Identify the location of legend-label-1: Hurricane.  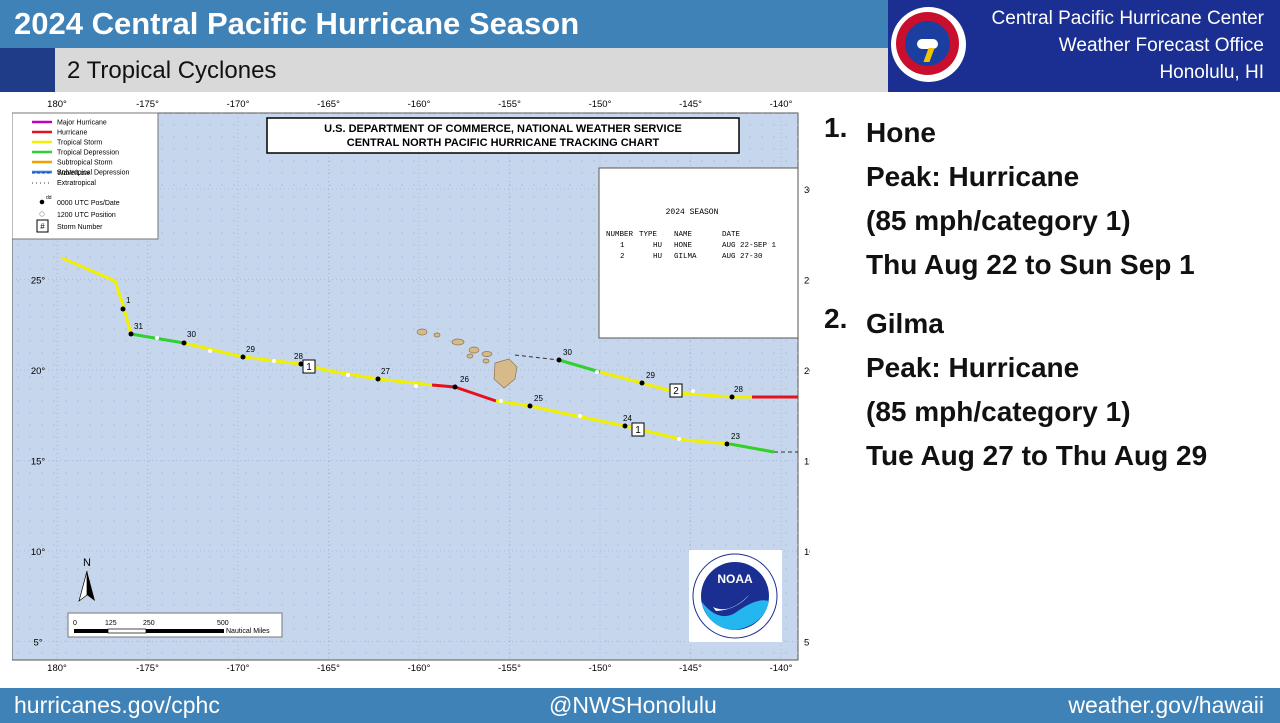
(72, 133).